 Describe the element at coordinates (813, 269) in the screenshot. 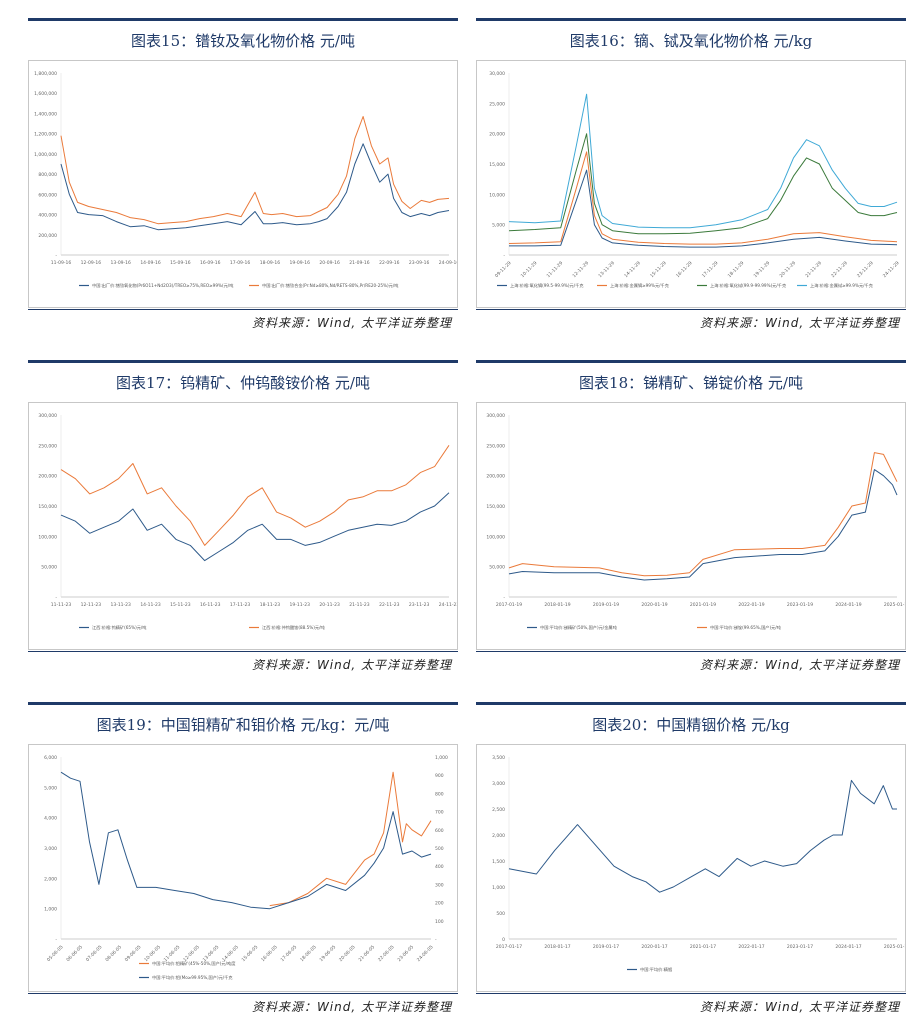

I see `x-tick-label: 21-11-29` at that location.